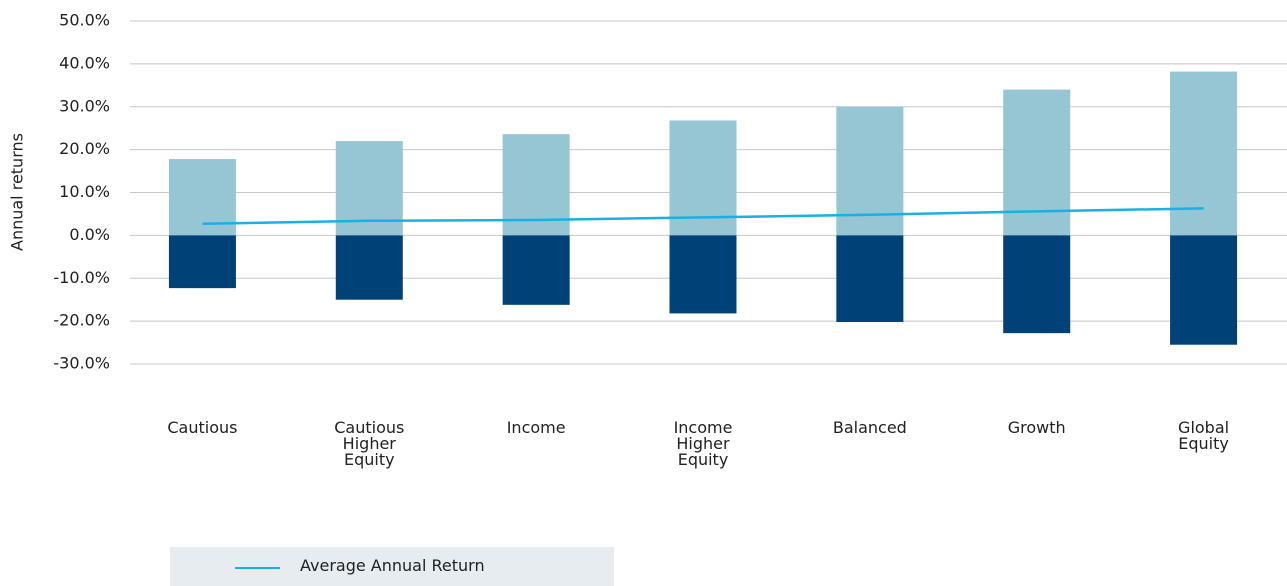 This screenshot has height=586, width=1287. Describe the element at coordinates (1036, 427) in the screenshot. I see `x-tick-label: Growth` at that location.